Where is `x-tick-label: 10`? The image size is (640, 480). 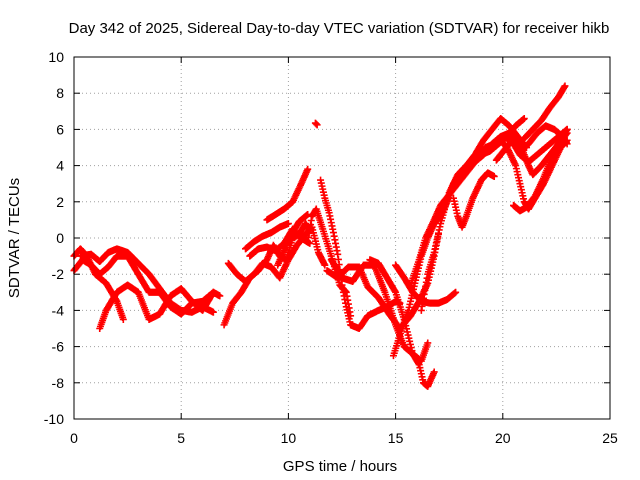
x-tick-label: 10 is located at coordinates (289, 438).